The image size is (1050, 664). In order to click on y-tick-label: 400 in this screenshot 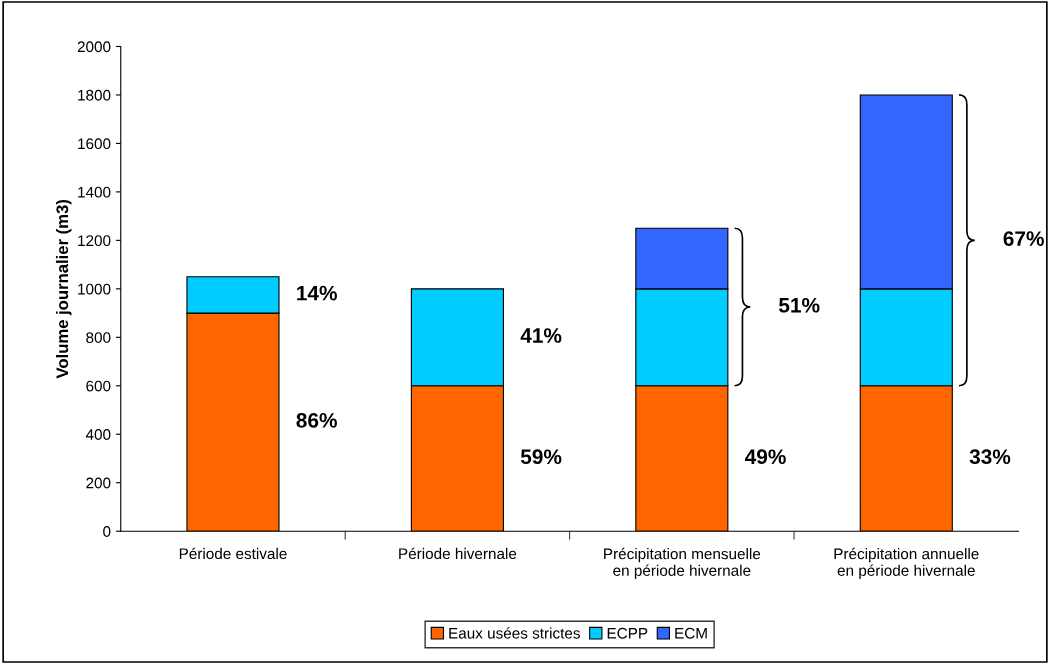, I will do `click(98, 434)`.